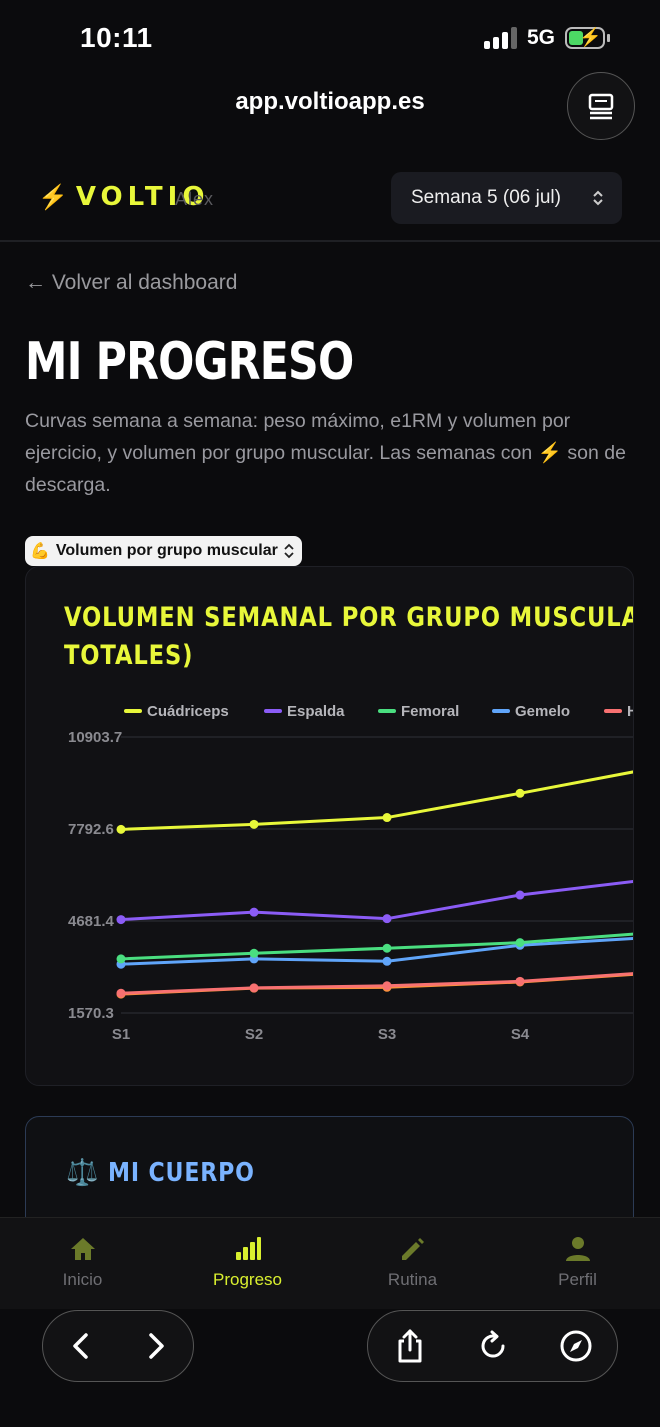  What do you see at coordinates (330, 241) in the screenshot?
I see `header-divider` at bounding box center [330, 241].